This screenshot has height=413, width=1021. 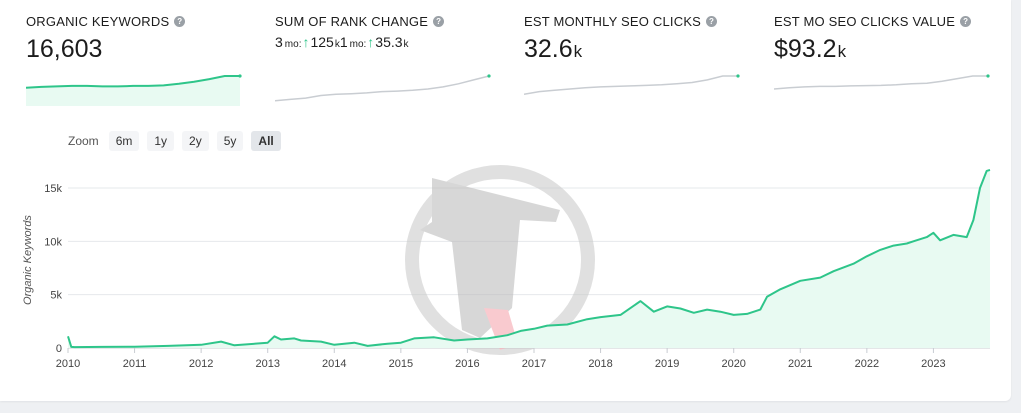 I want to click on x-tick-label: 2019, so click(x=667, y=364).